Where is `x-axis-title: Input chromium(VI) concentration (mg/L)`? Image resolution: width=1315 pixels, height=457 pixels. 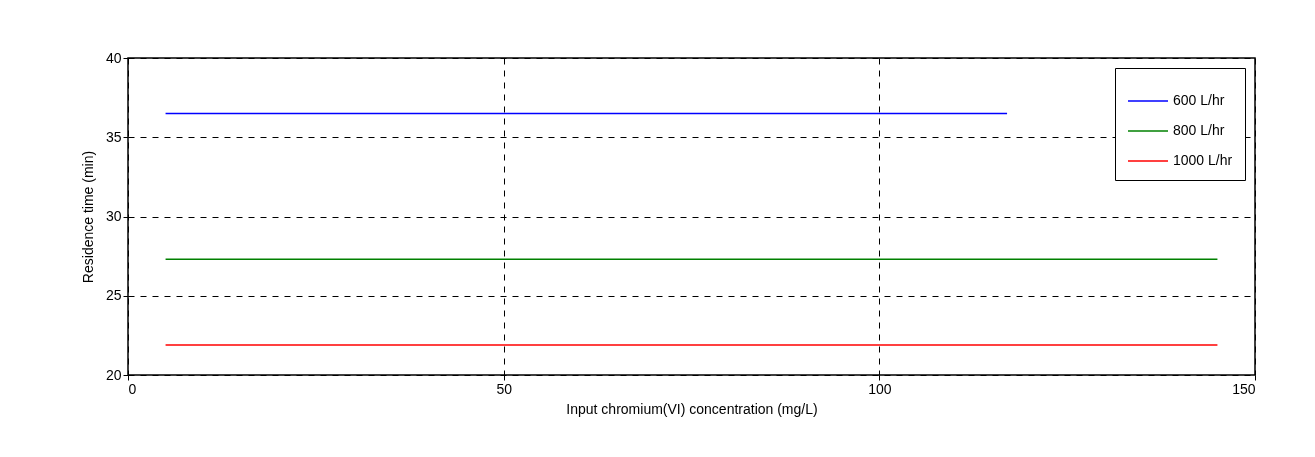 x-axis-title: Input chromium(VI) concentration (mg/L) is located at coordinates (692, 408).